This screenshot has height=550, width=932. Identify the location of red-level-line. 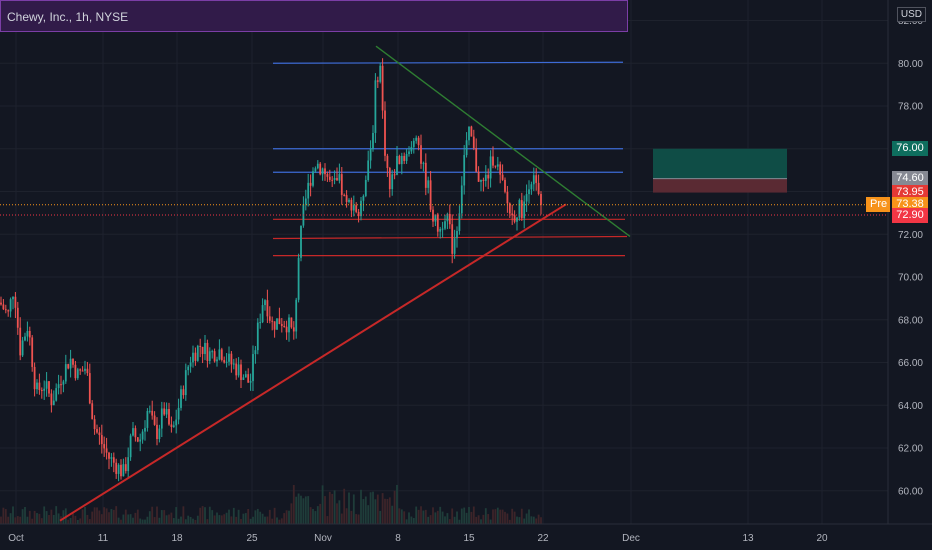
(450, 237).